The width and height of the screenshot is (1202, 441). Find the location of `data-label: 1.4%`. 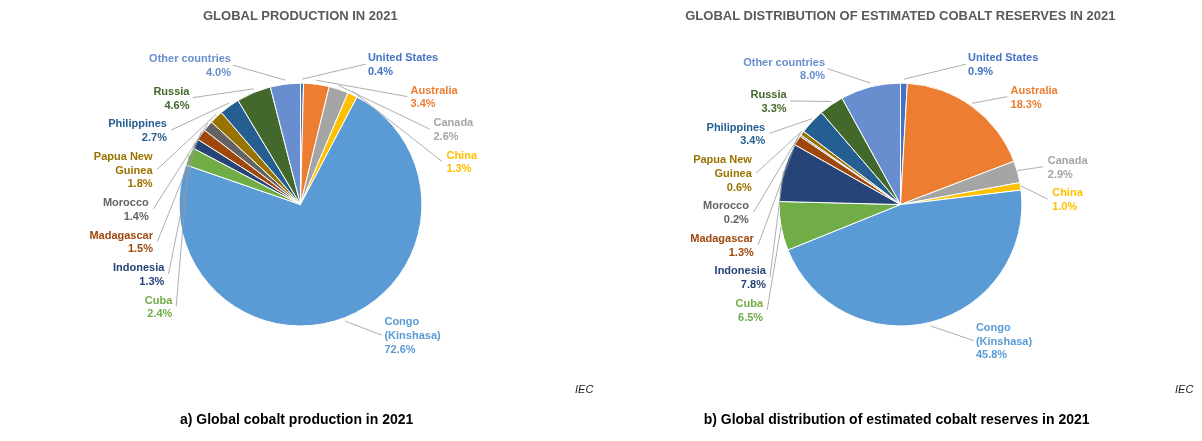

data-label: 1.4% is located at coordinates (136, 215).